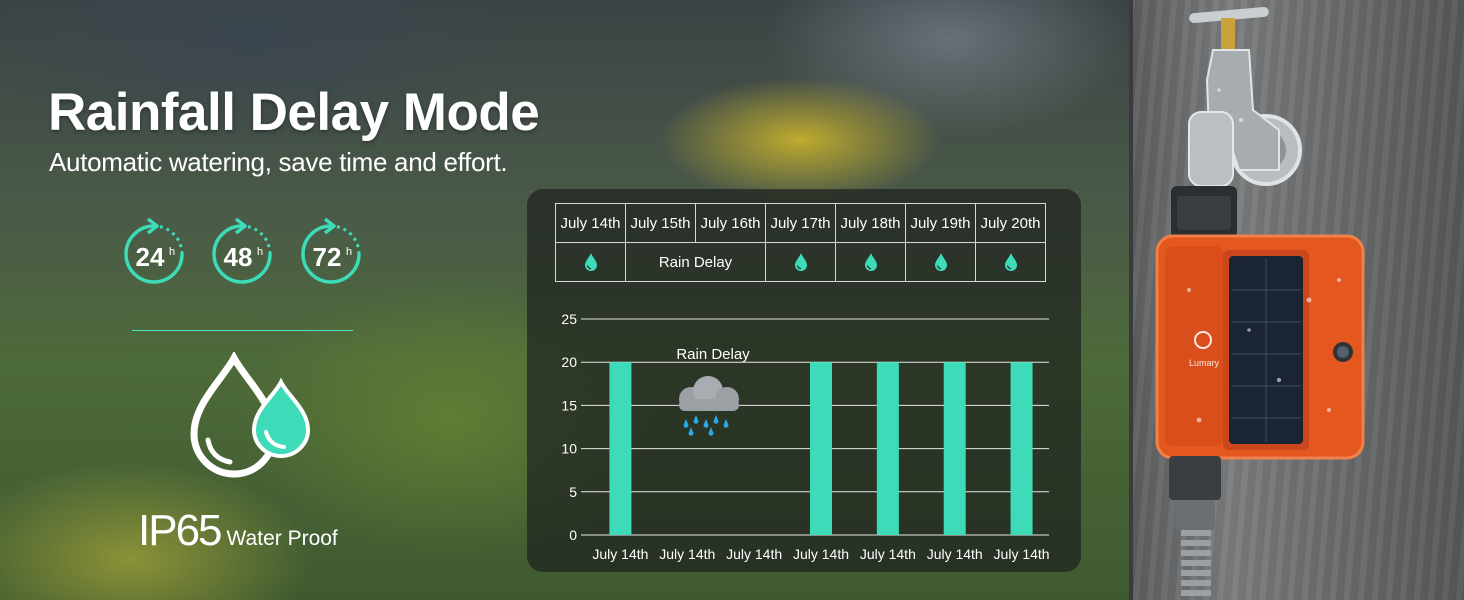 Image resolution: width=1464 pixels, height=600 pixels. Describe the element at coordinates (150, 257) in the screenshot. I see `timer-value: 24` at that location.